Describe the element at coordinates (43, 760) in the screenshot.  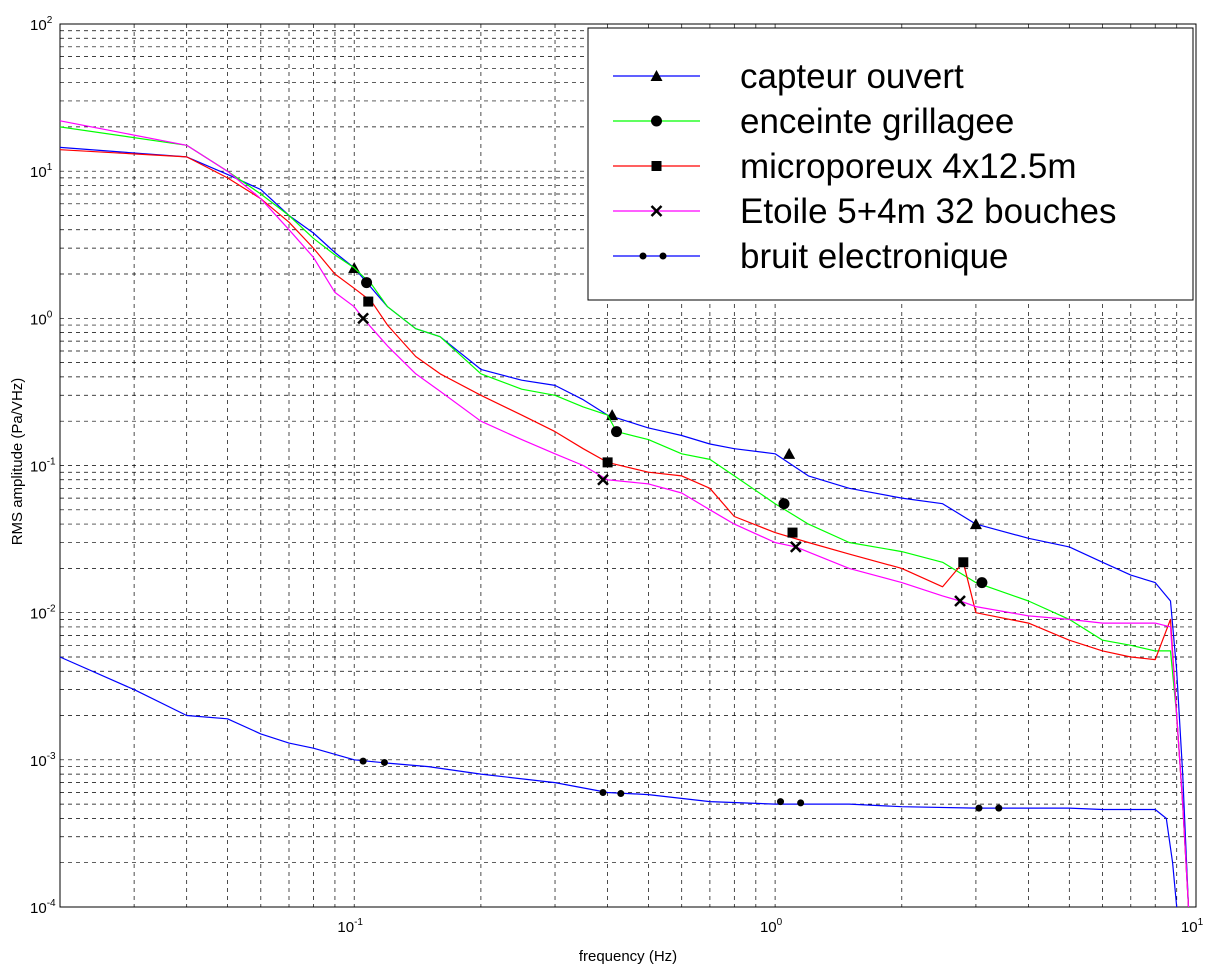
I see `y-tick-label: 10⁻³` at that location.